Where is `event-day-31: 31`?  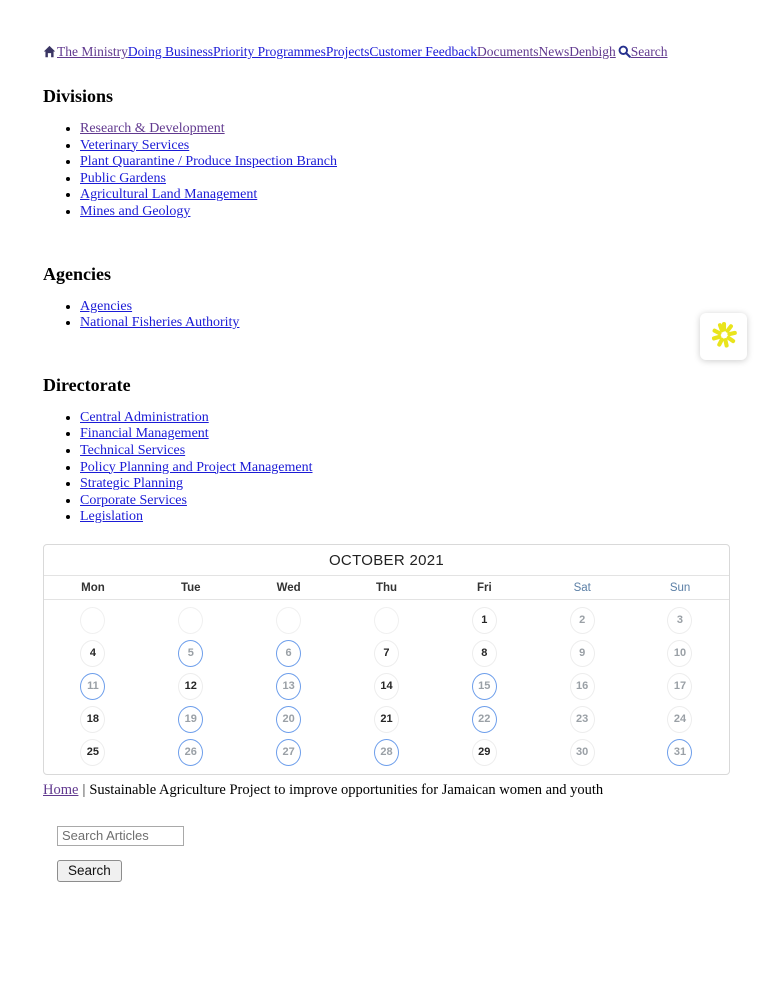
event-day-31: 31 is located at coordinates (680, 752).